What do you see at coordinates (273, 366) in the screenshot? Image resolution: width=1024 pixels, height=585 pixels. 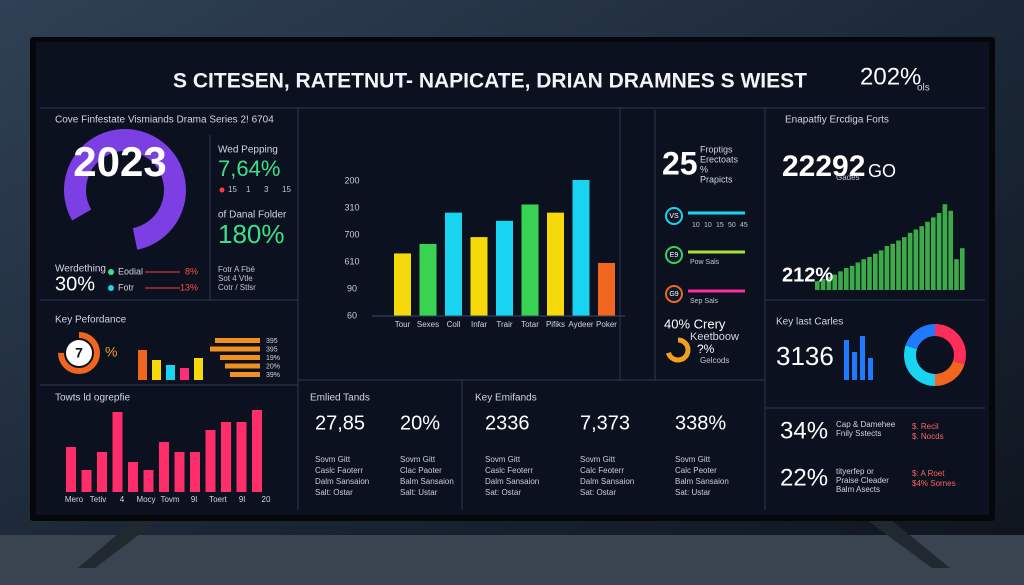 I see `label: 20%` at bounding box center [273, 366].